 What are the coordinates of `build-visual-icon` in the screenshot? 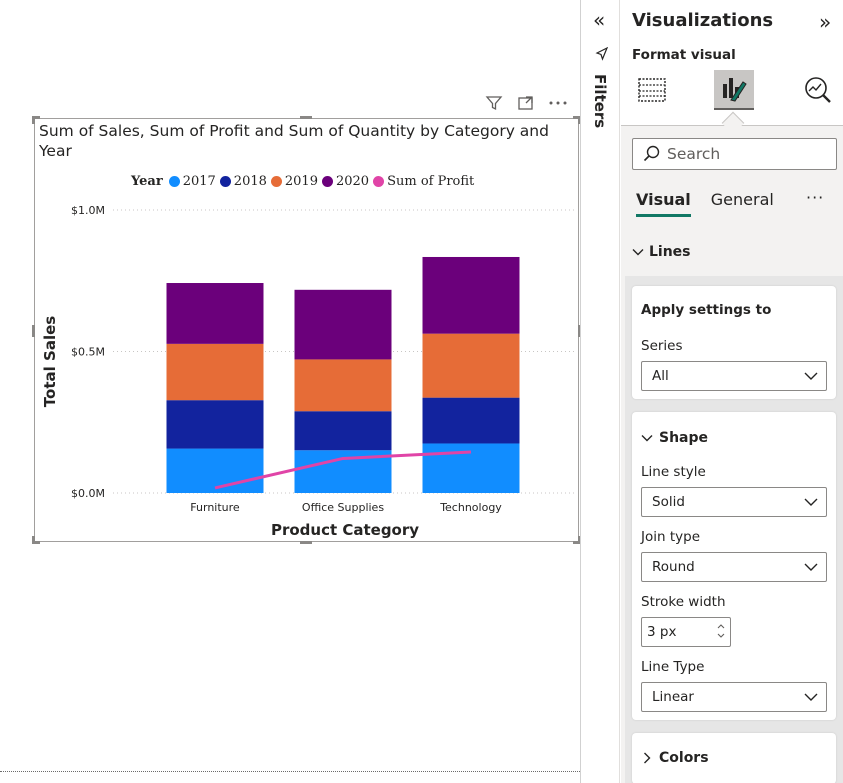 It's located at (652, 90).